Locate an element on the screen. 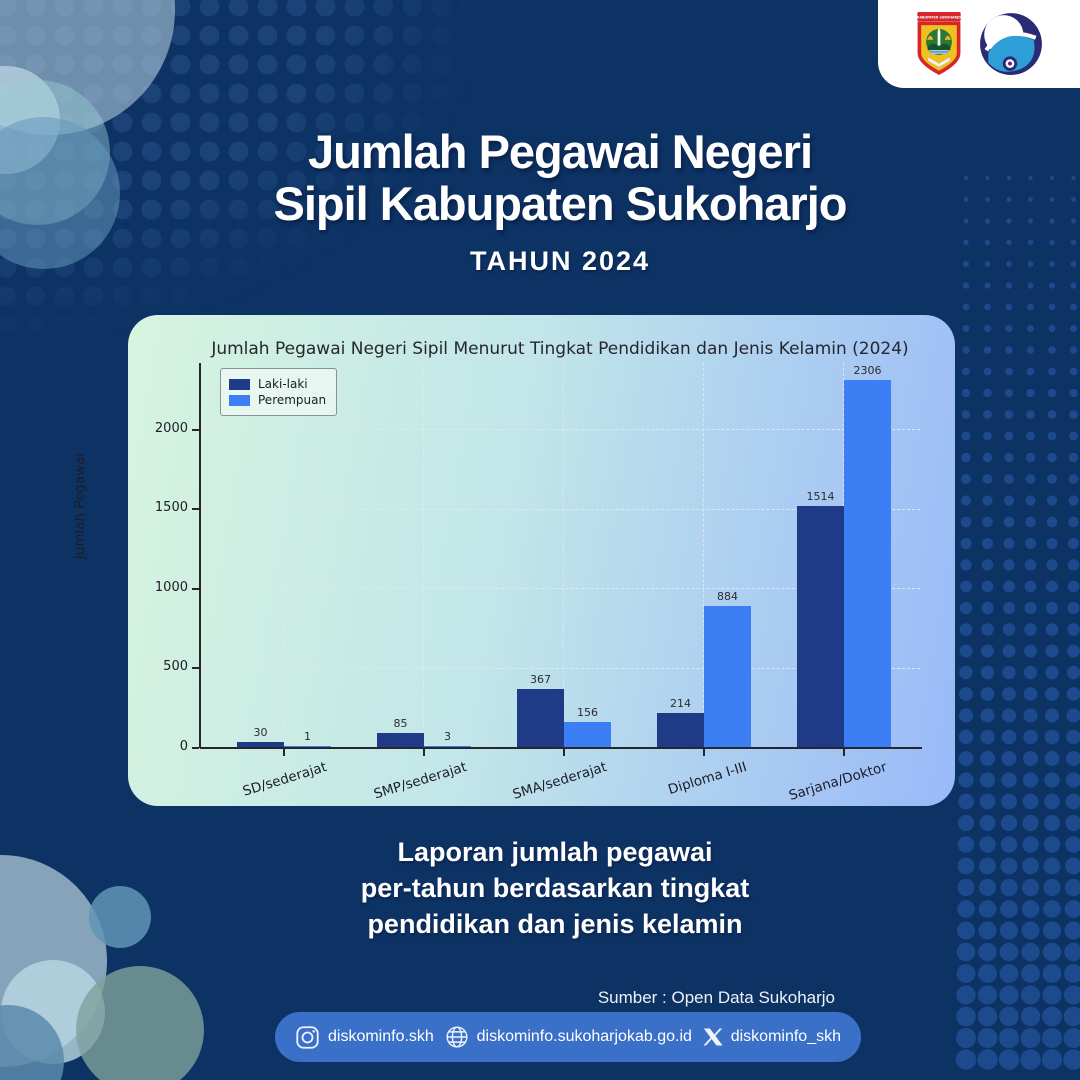  bar-value-label: 367 is located at coordinates (540, 679).